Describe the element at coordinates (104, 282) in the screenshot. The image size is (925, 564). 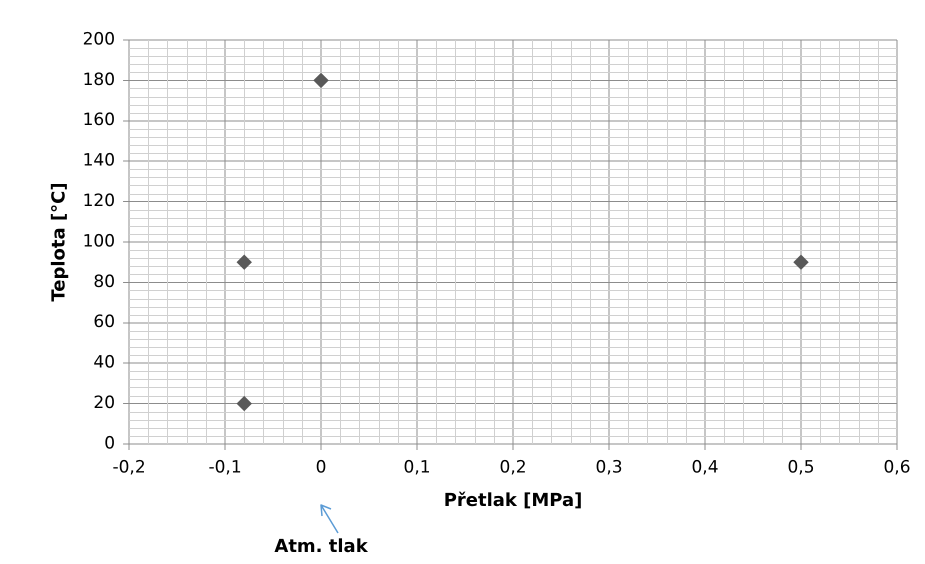
I see `y-tick-label: 80` at that location.